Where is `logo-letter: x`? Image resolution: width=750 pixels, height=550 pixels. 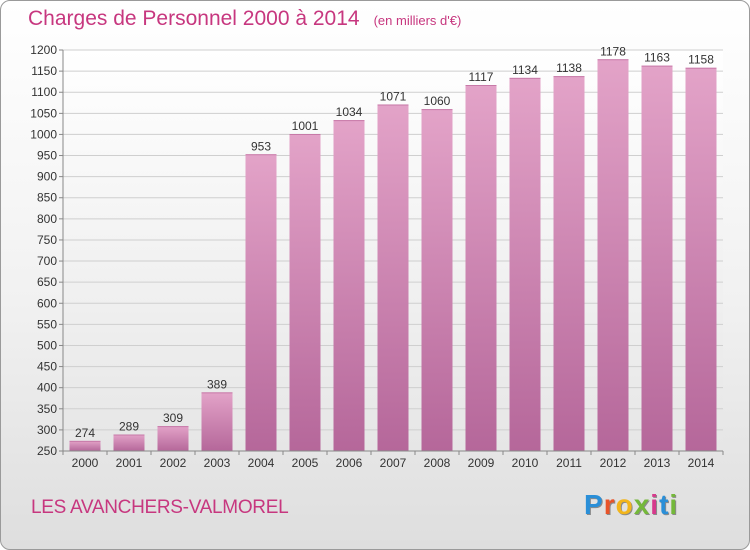
logo-letter: x is located at coordinates (642, 504).